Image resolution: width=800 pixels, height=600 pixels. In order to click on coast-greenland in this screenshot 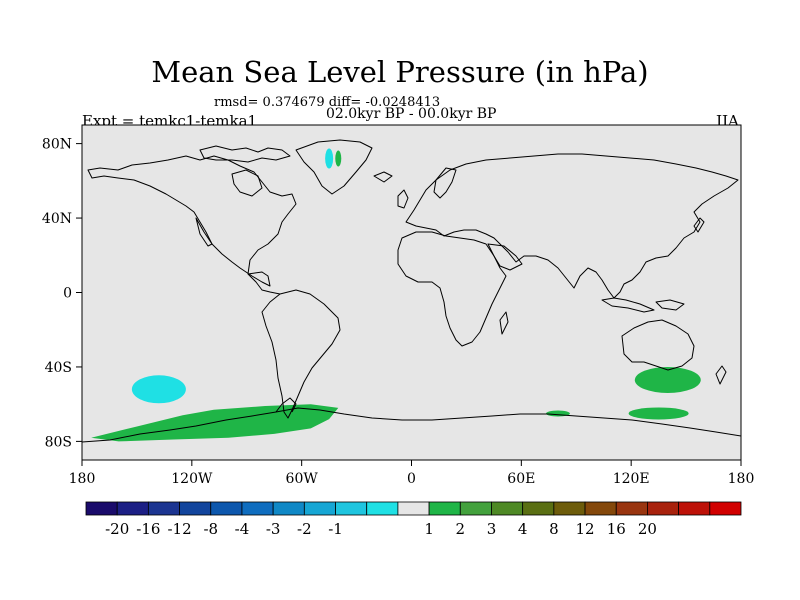, I will do `click(334, 167)`.